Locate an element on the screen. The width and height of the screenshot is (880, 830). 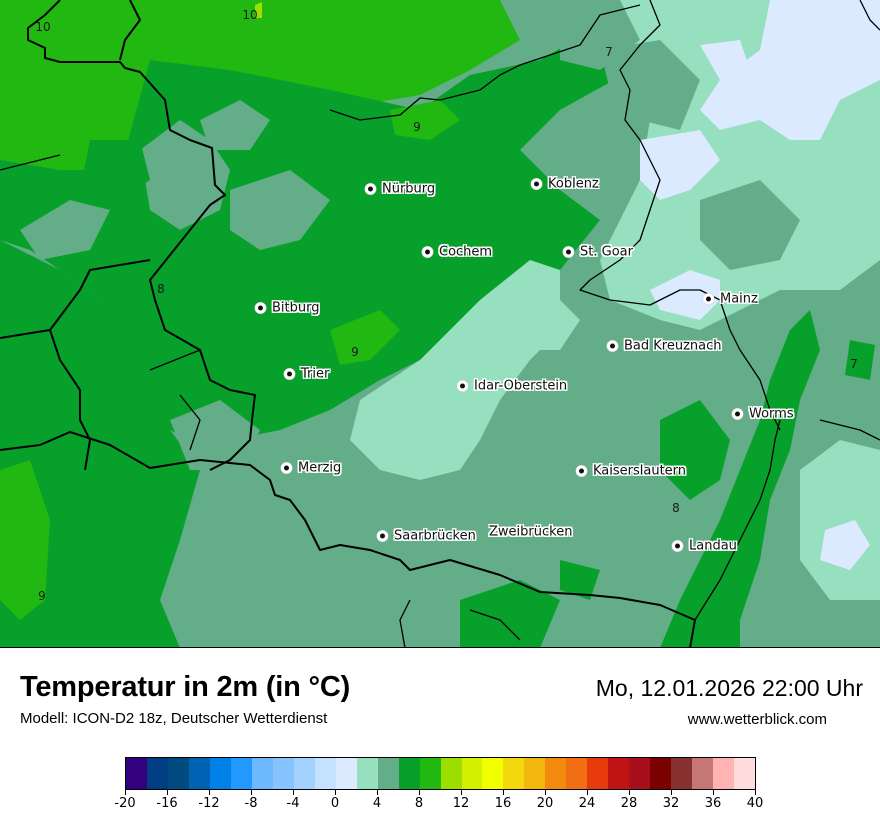
city-label: Worms is located at coordinates (771, 414).